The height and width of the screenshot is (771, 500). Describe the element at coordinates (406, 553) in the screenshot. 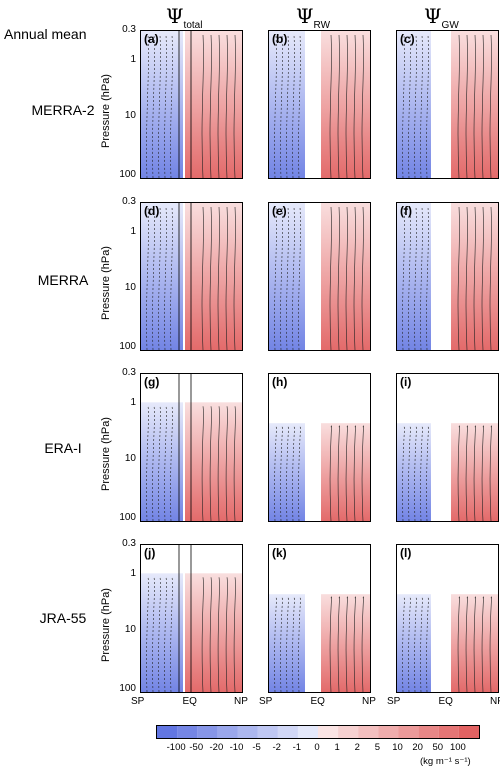

I see `panel-label: (l)` at that location.